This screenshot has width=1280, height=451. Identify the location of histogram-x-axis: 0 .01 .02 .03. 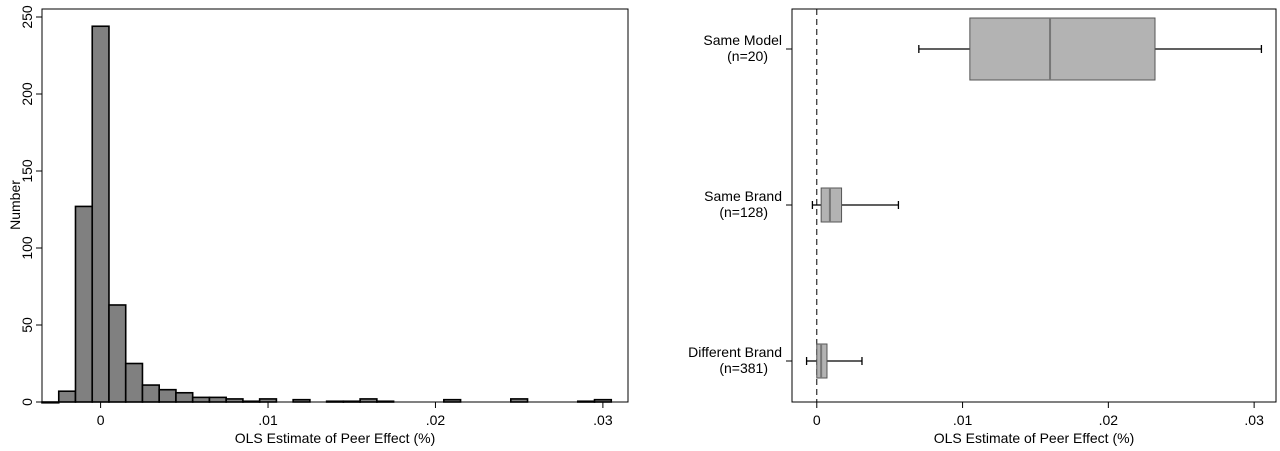
(355, 415).